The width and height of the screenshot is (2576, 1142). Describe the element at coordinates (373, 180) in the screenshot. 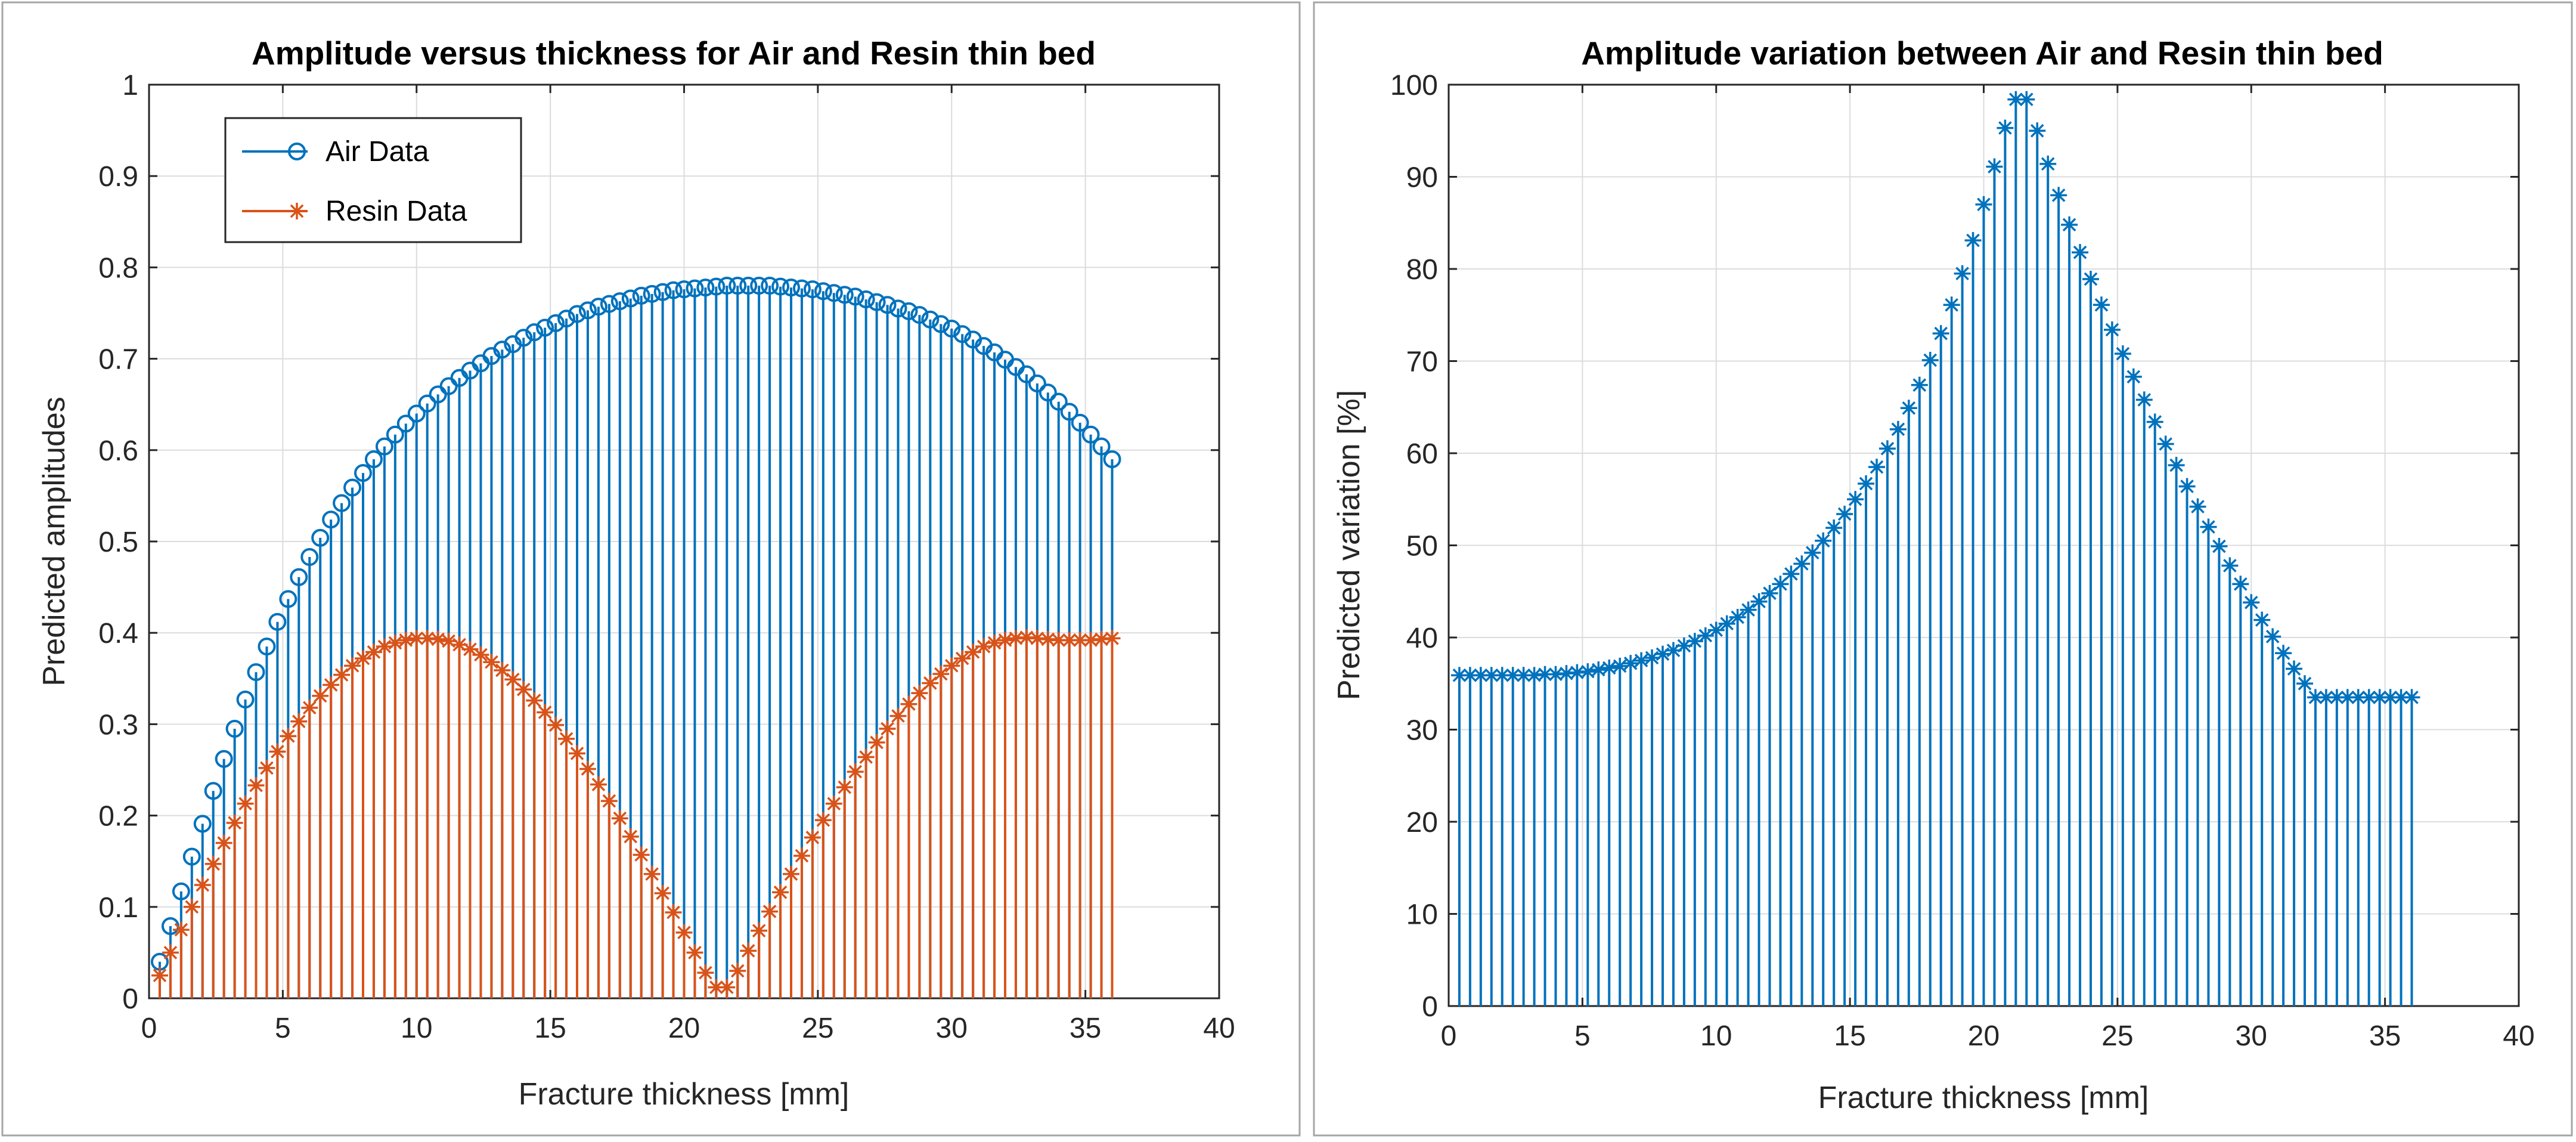

I see `legend-box` at that location.